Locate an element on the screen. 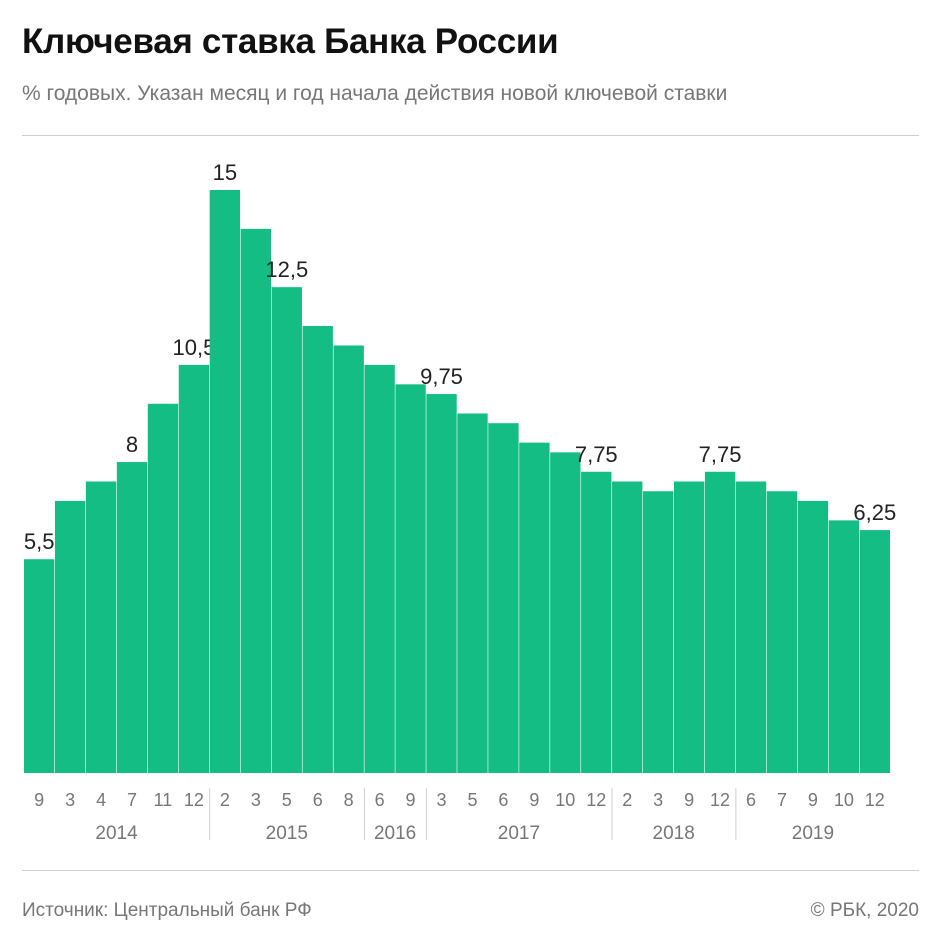 The width and height of the screenshot is (945, 945). chart-title: Ключевая ставка Банка России is located at coordinates (290, 41).